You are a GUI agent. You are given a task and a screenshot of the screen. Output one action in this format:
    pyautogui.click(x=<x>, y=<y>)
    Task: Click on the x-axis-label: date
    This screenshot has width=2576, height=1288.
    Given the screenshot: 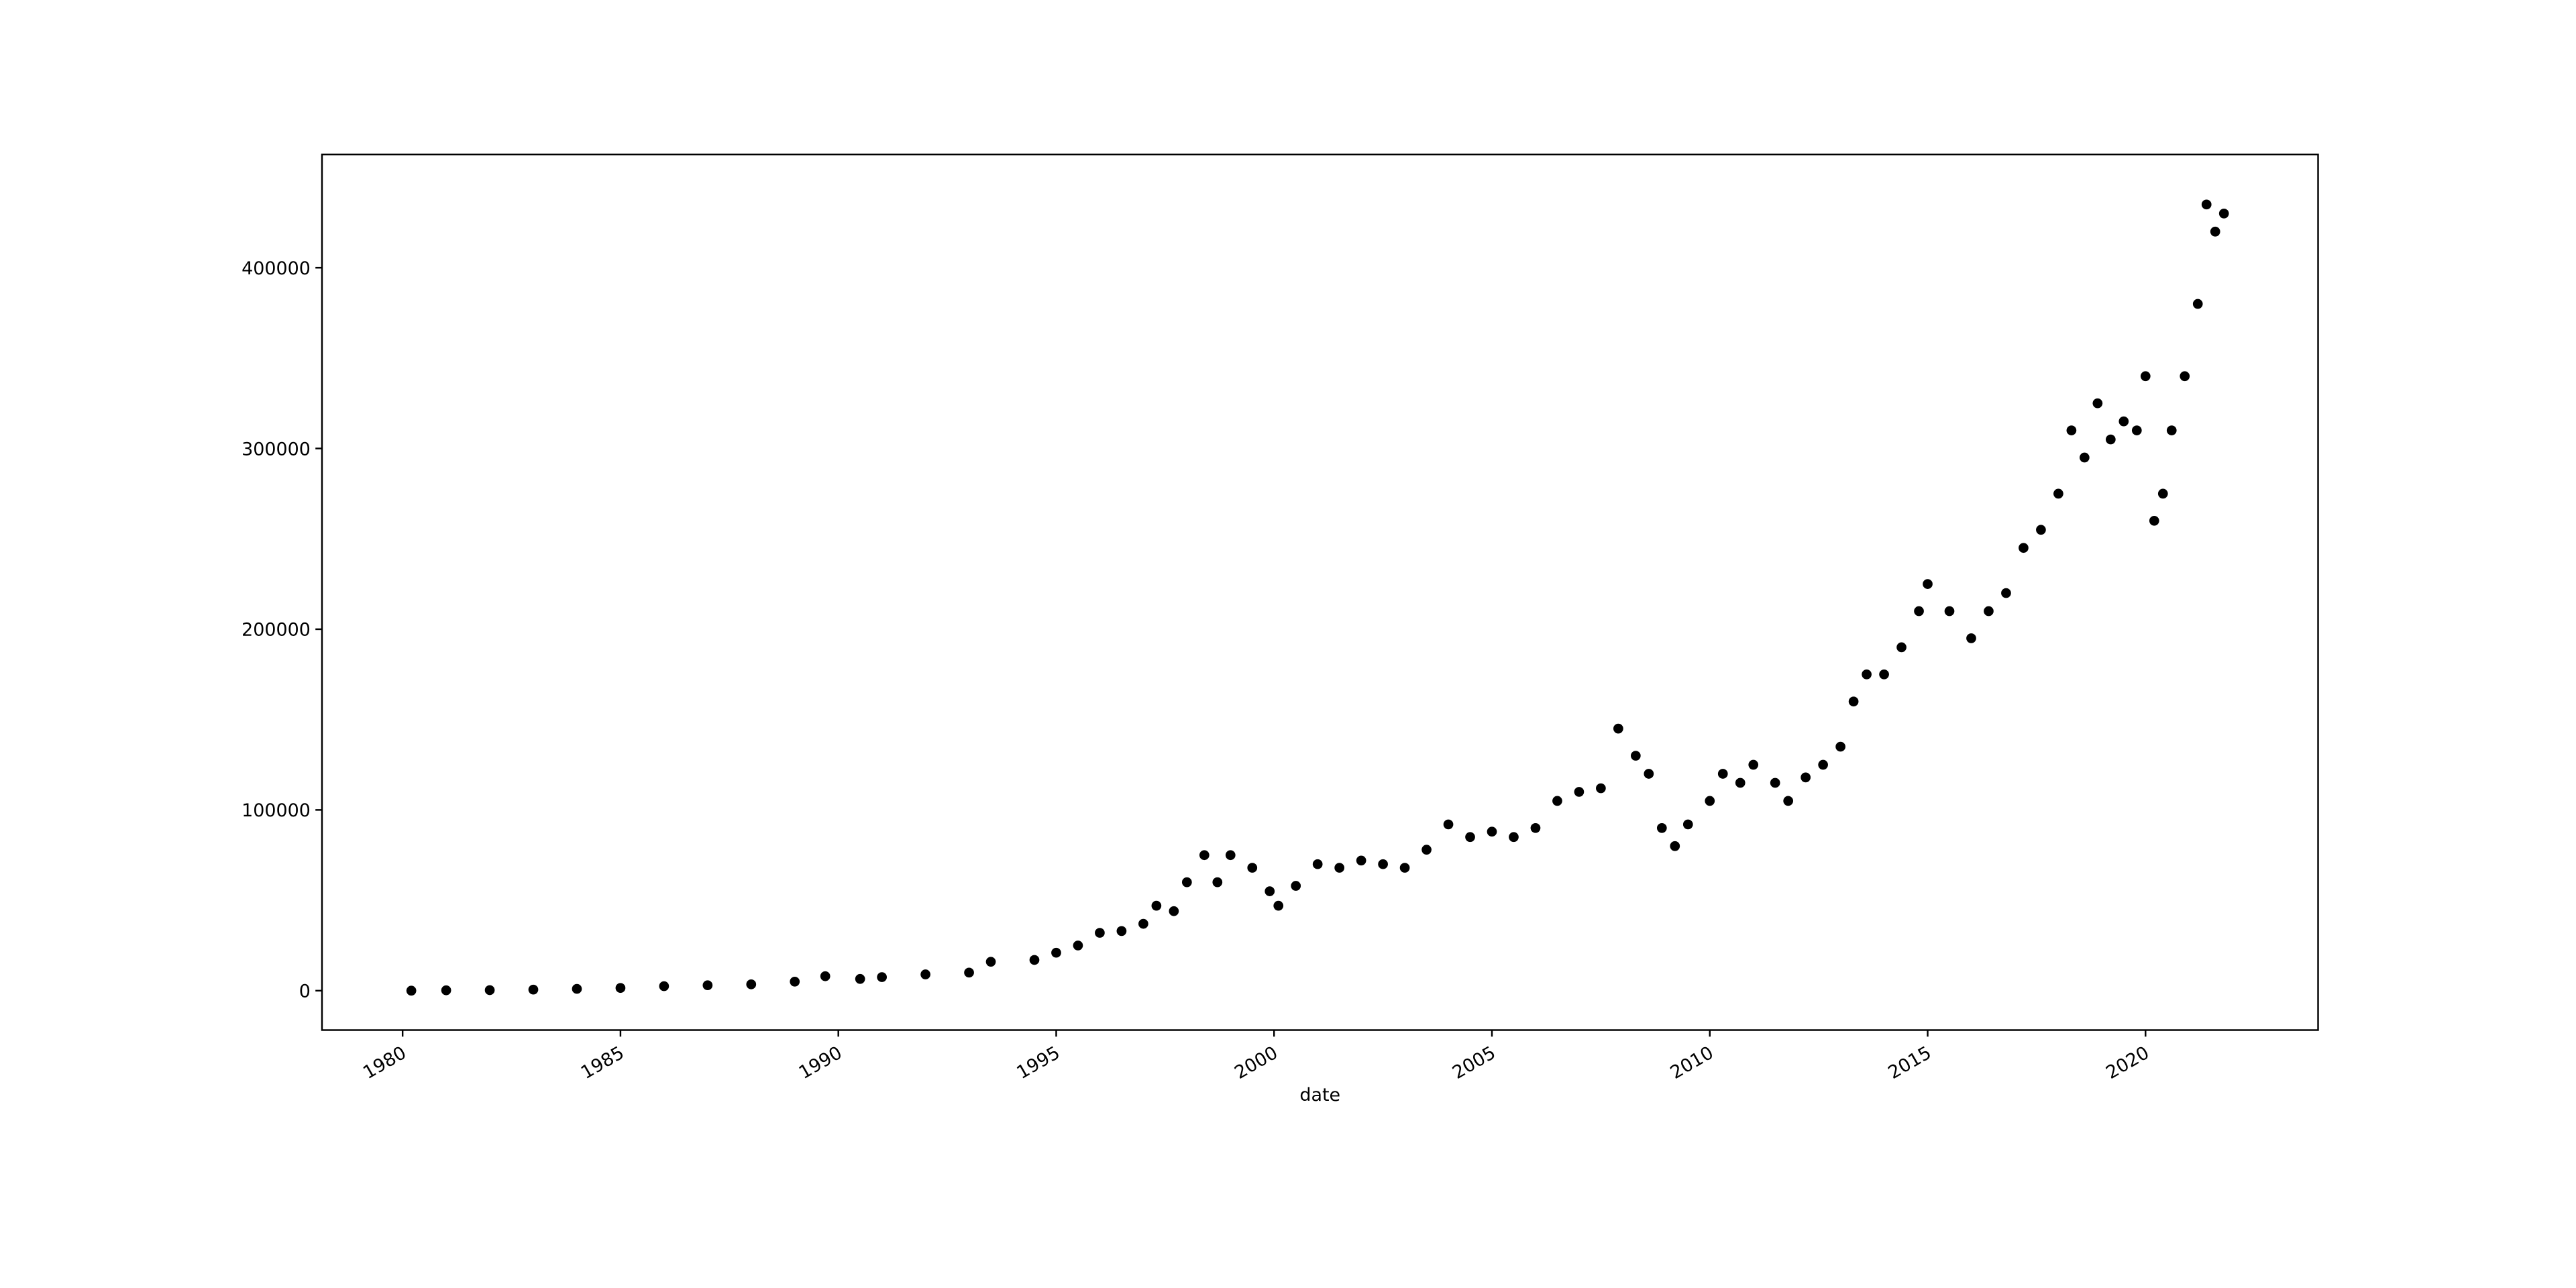 What is the action you would take?
    pyautogui.click(x=1319, y=1095)
    